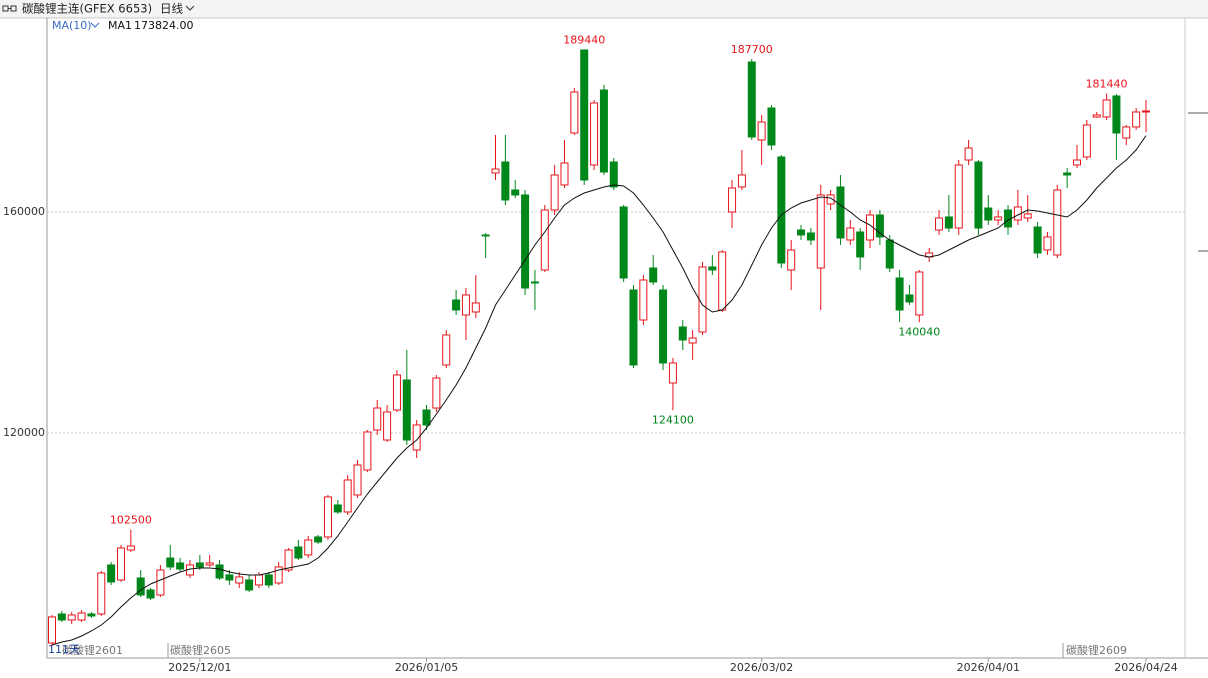  Describe the element at coordinates (120, 25) in the screenshot. I see `ma-name: MA1` at that location.